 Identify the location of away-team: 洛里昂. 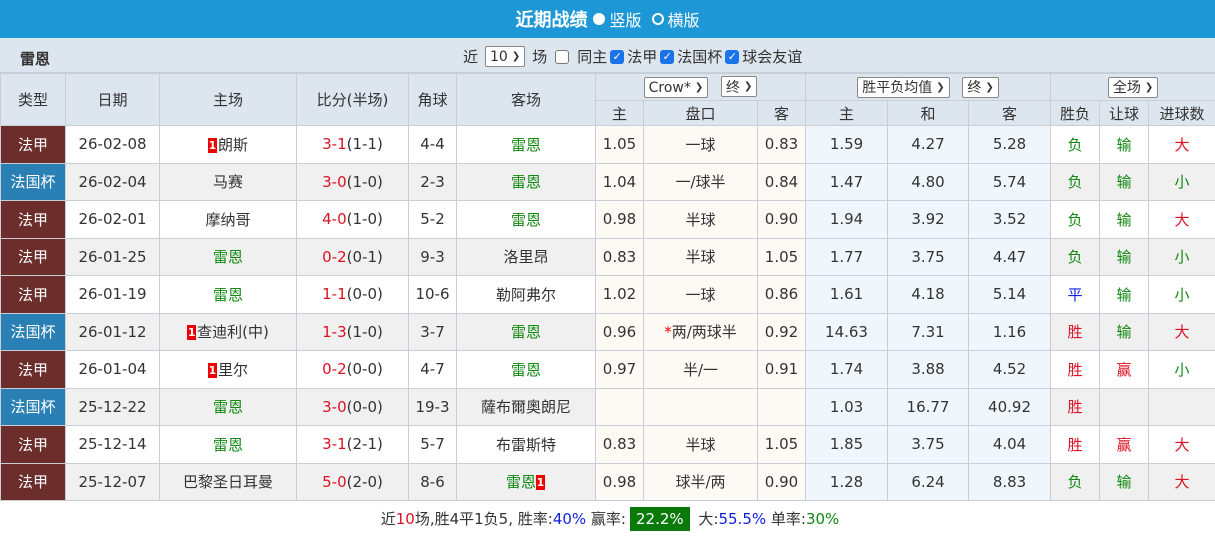
(526, 257).